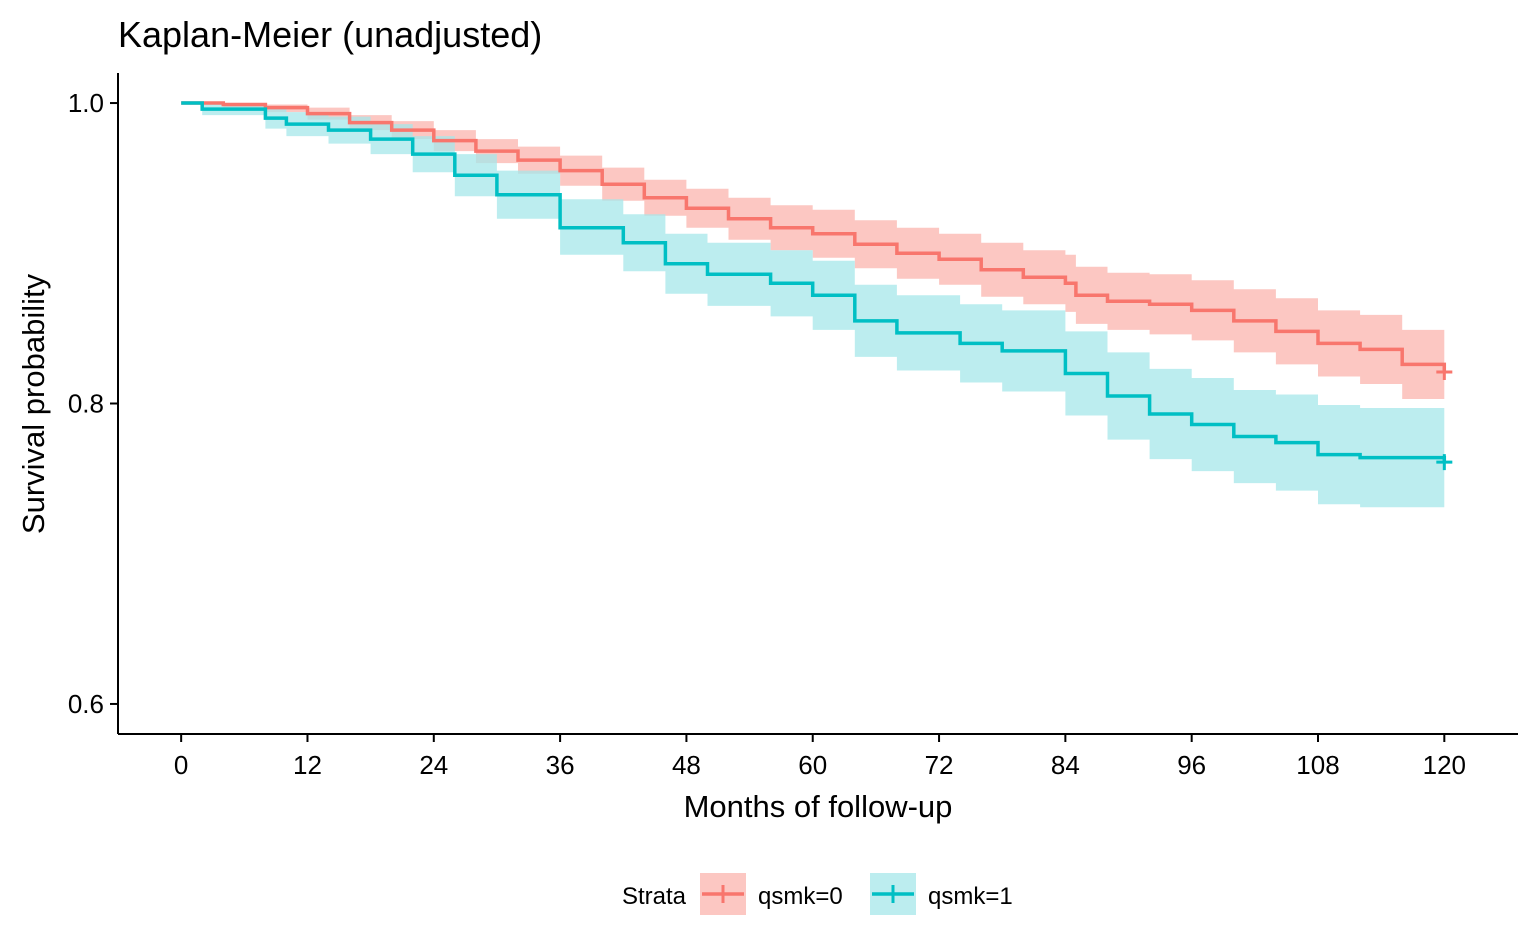  What do you see at coordinates (1444, 765) in the screenshot?
I see `x-tick-label: 120` at bounding box center [1444, 765].